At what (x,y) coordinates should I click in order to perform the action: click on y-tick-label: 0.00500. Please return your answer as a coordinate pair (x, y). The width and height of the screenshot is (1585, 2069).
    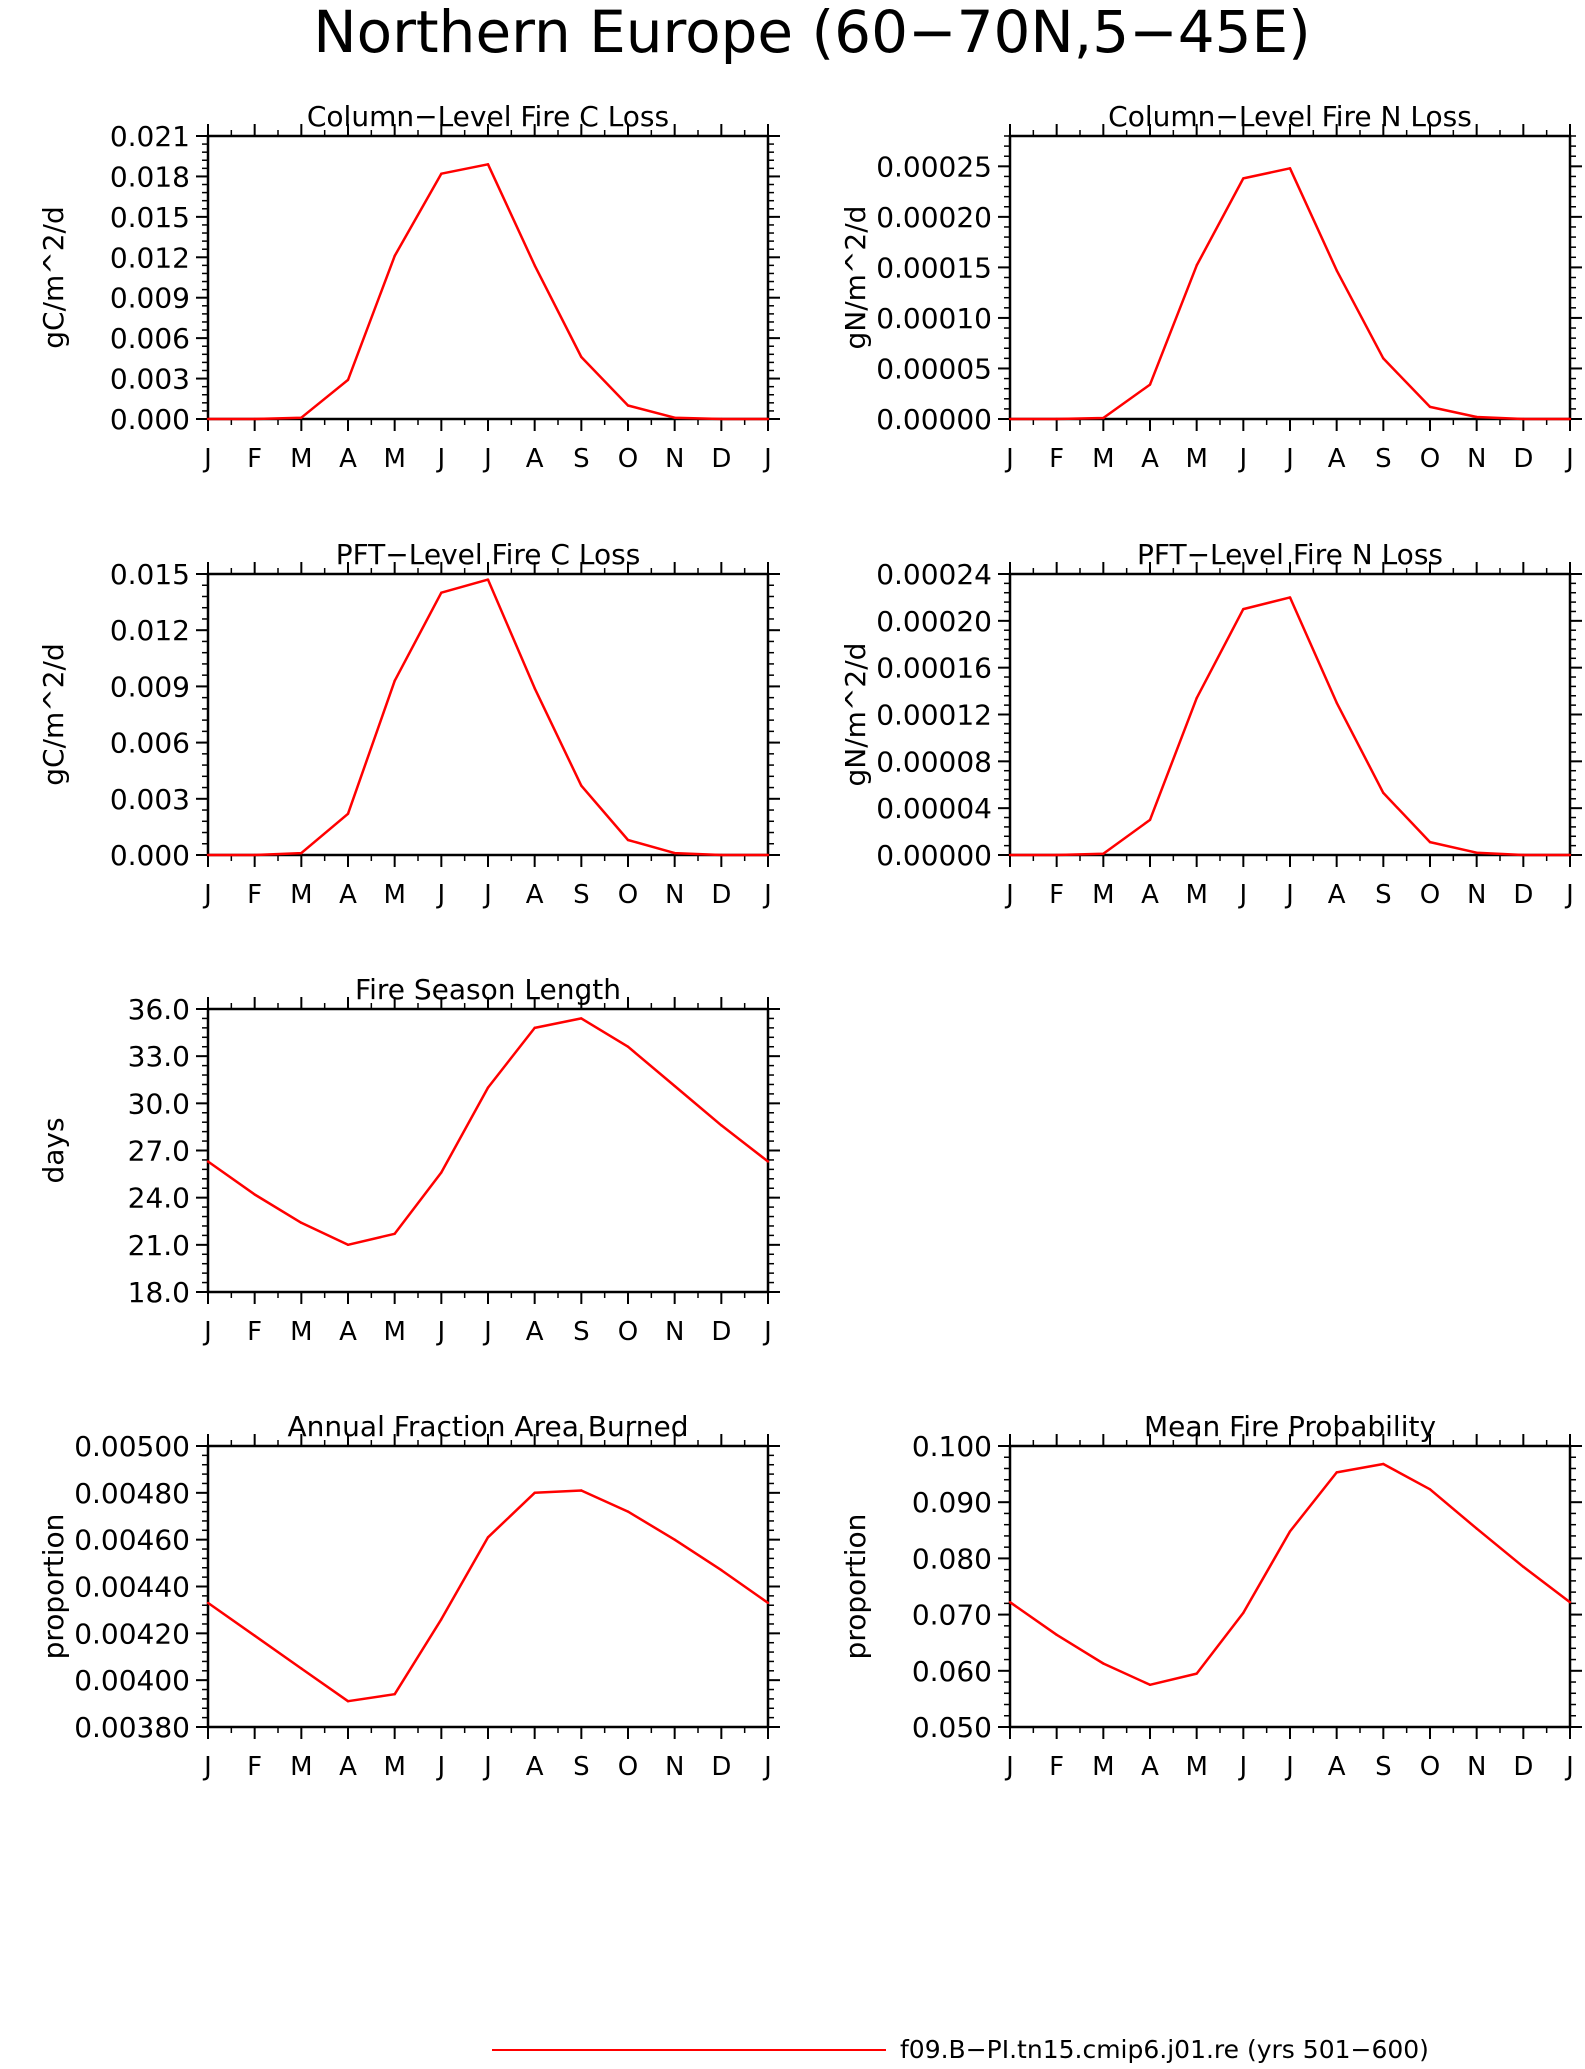
    Looking at the image, I should click on (132, 1446).